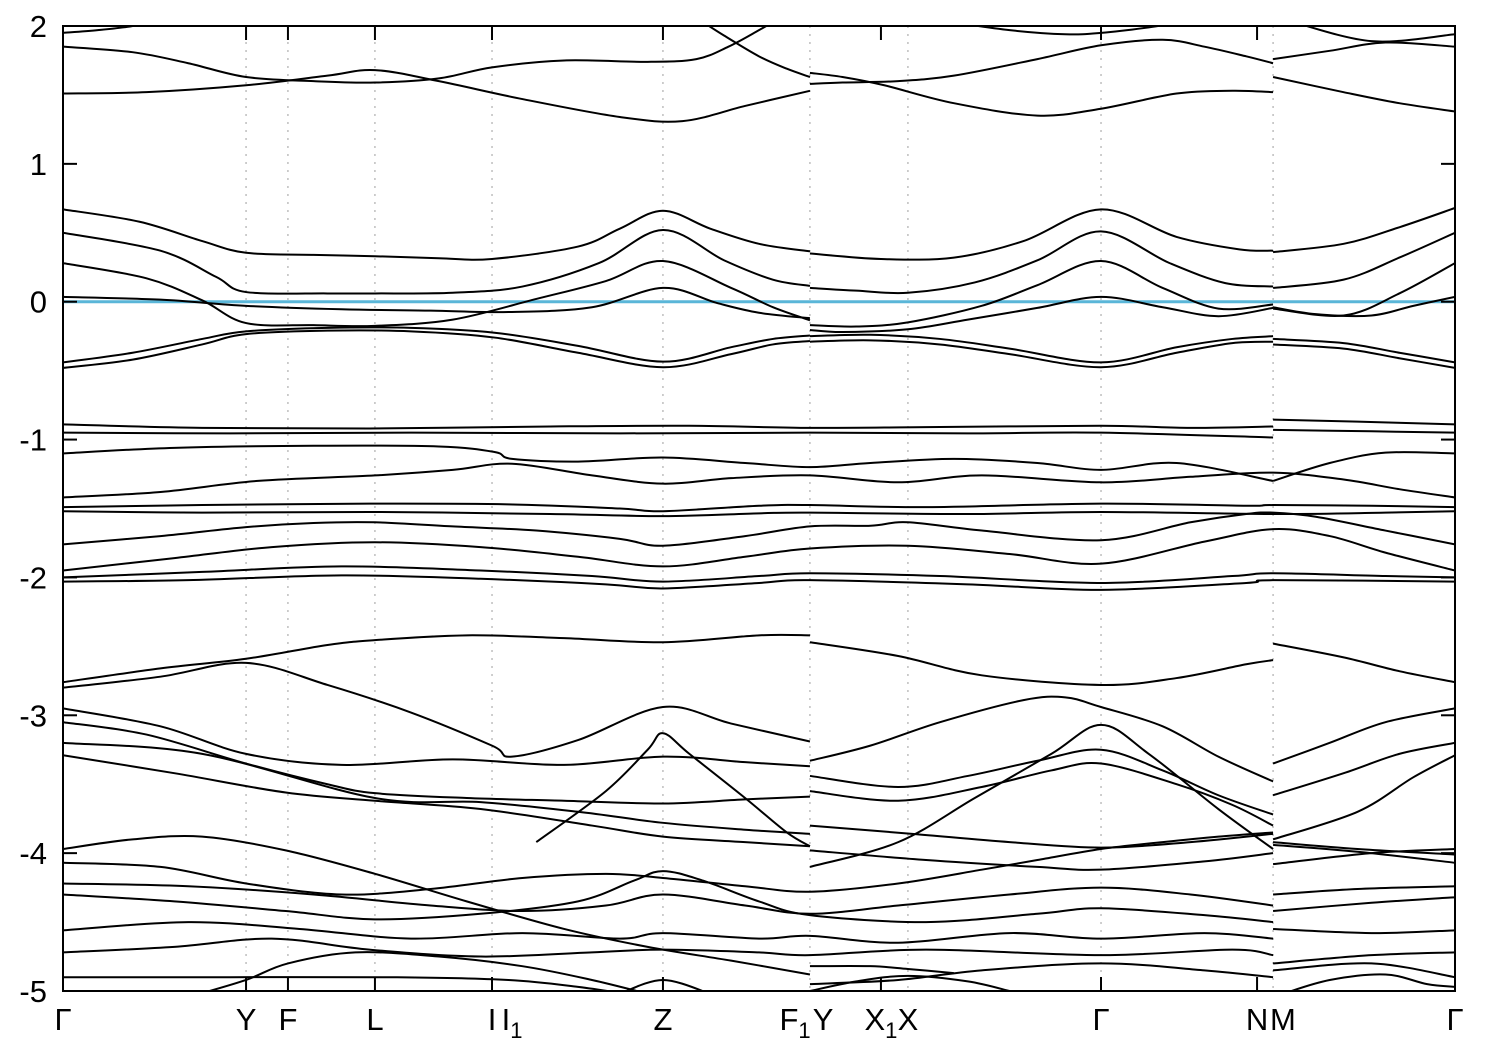 Image resolution: width=1500 pixels, height=1055 pixels. I want to click on k-point-label: L, so click(374, 1019).